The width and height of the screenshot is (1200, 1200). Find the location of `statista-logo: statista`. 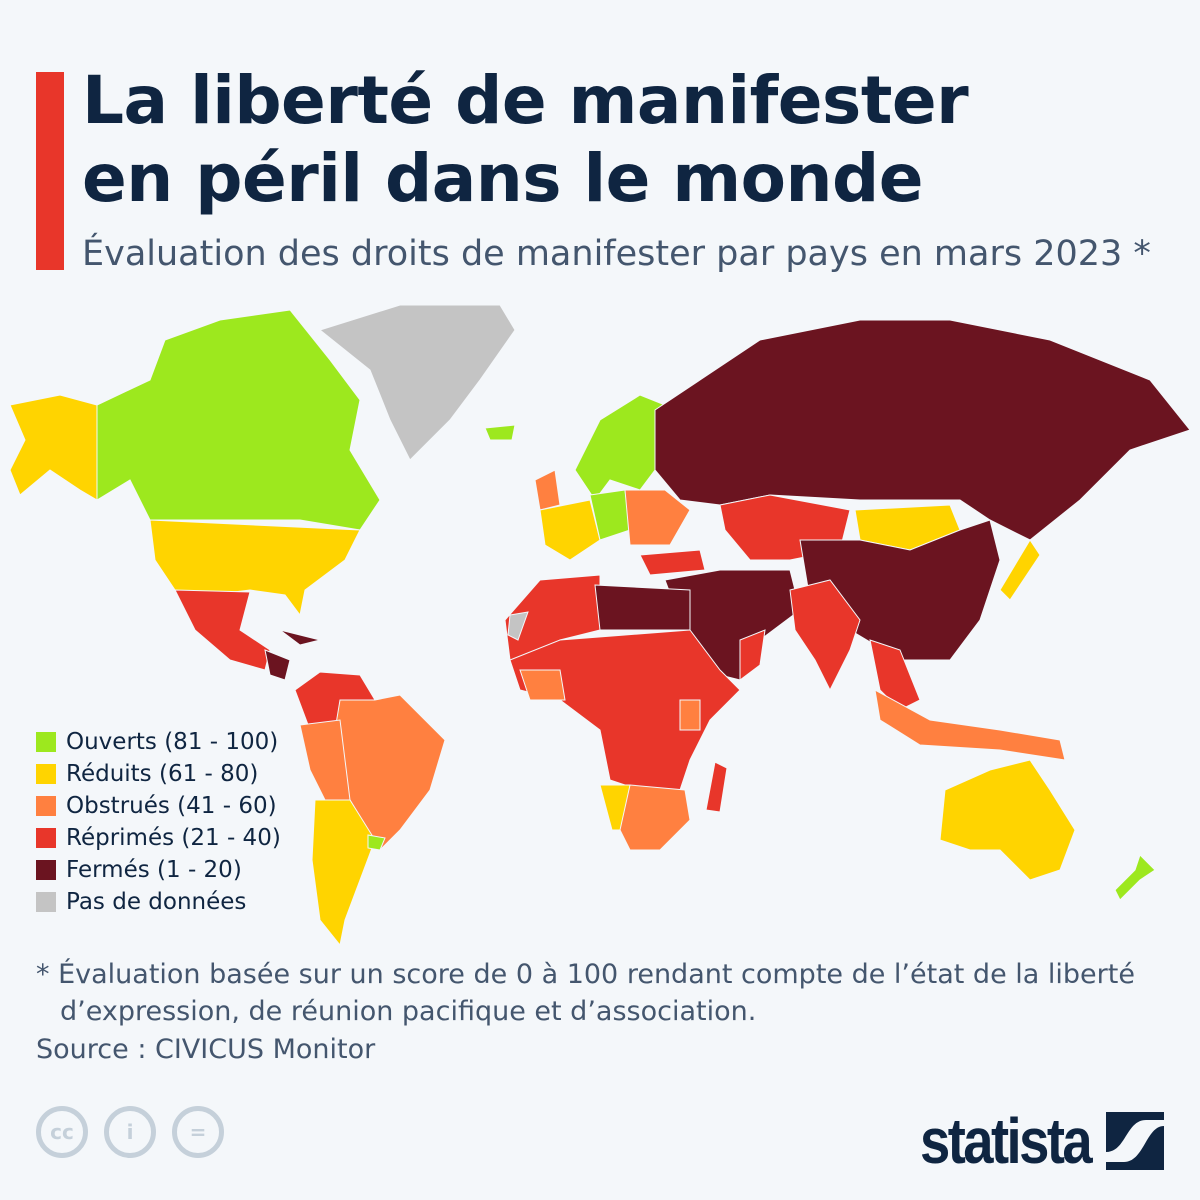

statista-logo: statista is located at coordinates (1027, 1141).